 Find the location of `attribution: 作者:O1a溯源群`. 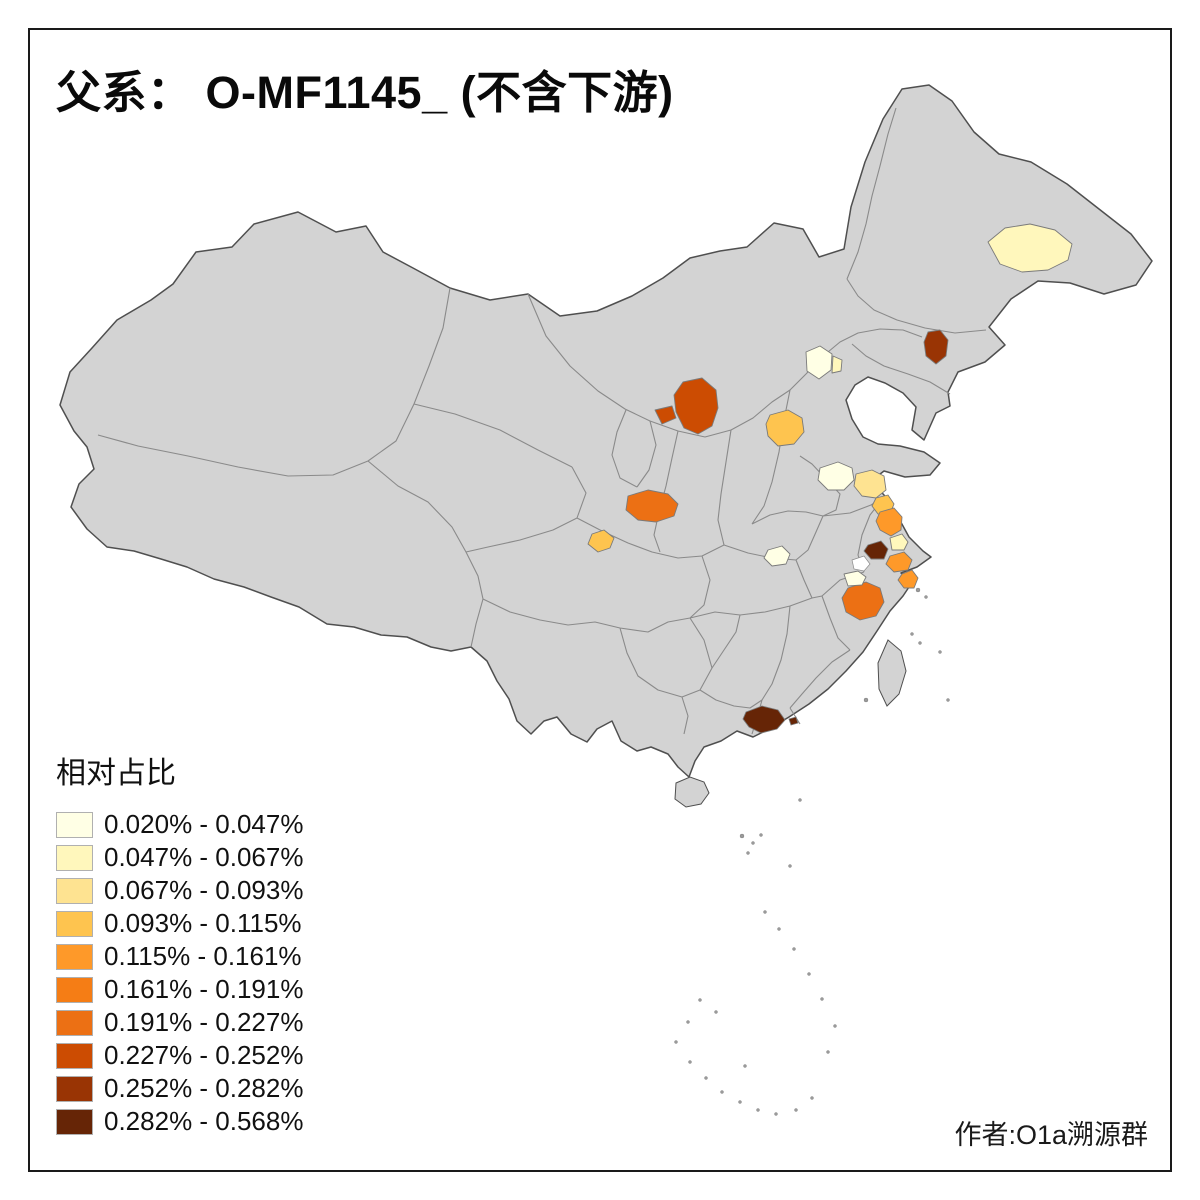

attribution: 作者:O1a溯源群 is located at coordinates (1051, 1135).